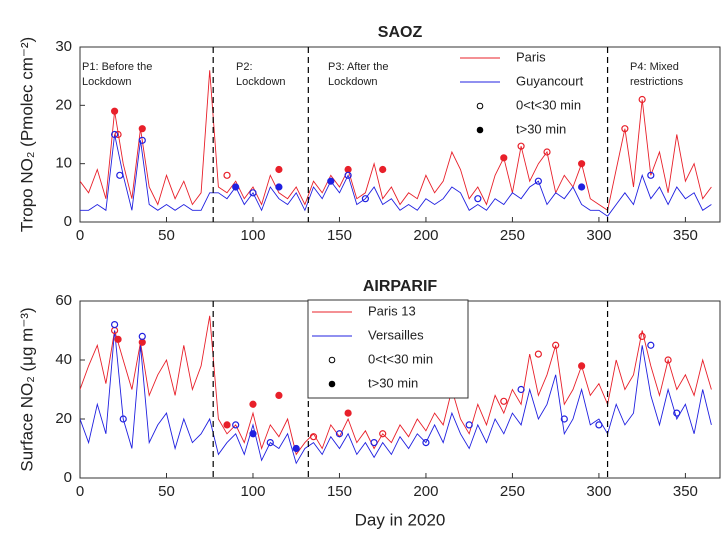 The height and width of the screenshot is (535, 721). What do you see at coordinates (117, 67) in the screenshot?
I see `annotation: P1: Before the` at bounding box center [117, 67].